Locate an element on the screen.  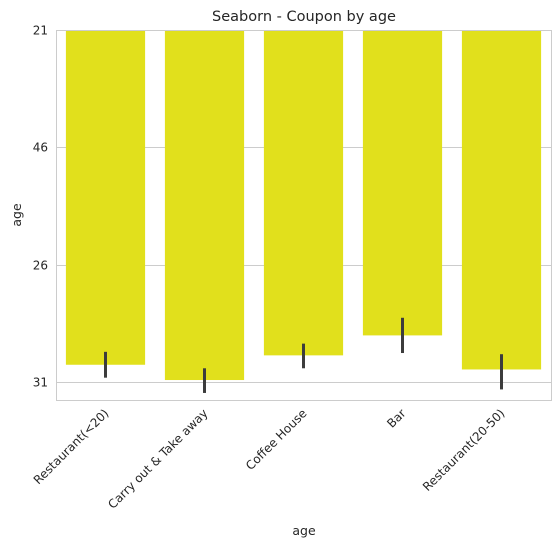
x-tick-label: Coffee House is located at coordinates (276, 439).